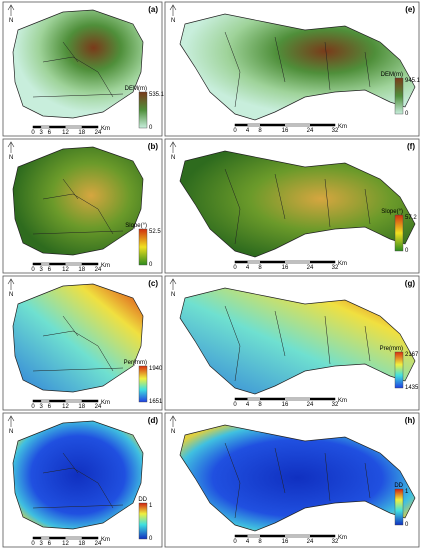 The width and height of the screenshot is (422, 550). I want to click on legend-title: Slope(°), so click(136, 226).